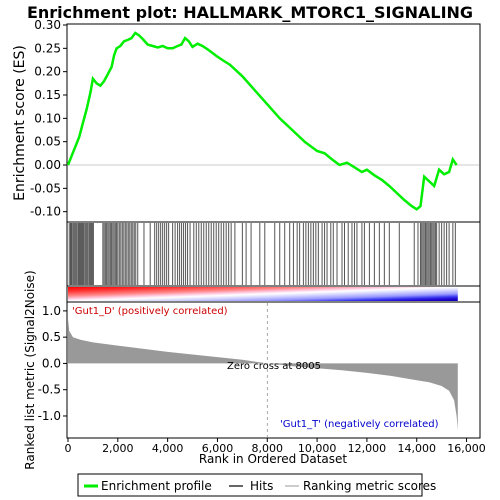  I want to click on es-ytick-label: 0.25, so click(47, 48).